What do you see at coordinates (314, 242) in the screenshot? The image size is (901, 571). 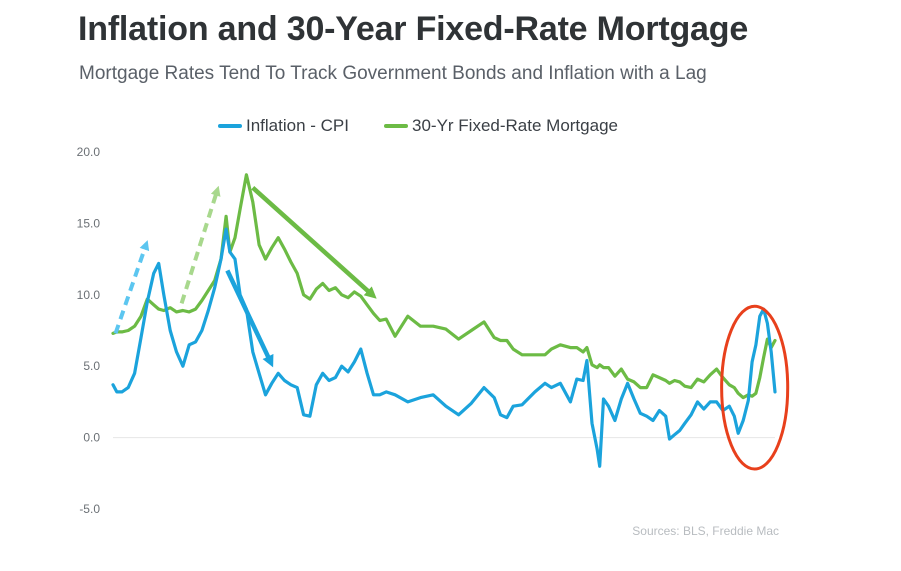 I see `arrow-mortgage-fall` at bounding box center [314, 242].